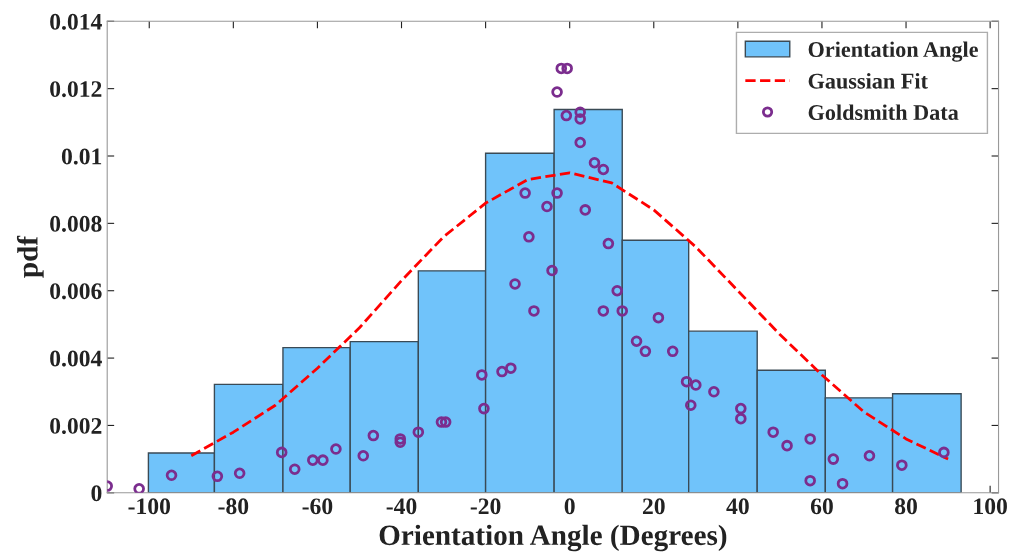  Describe the element at coordinates (883, 112) in the screenshot. I see `legend-label: Goldsmith Data` at that location.